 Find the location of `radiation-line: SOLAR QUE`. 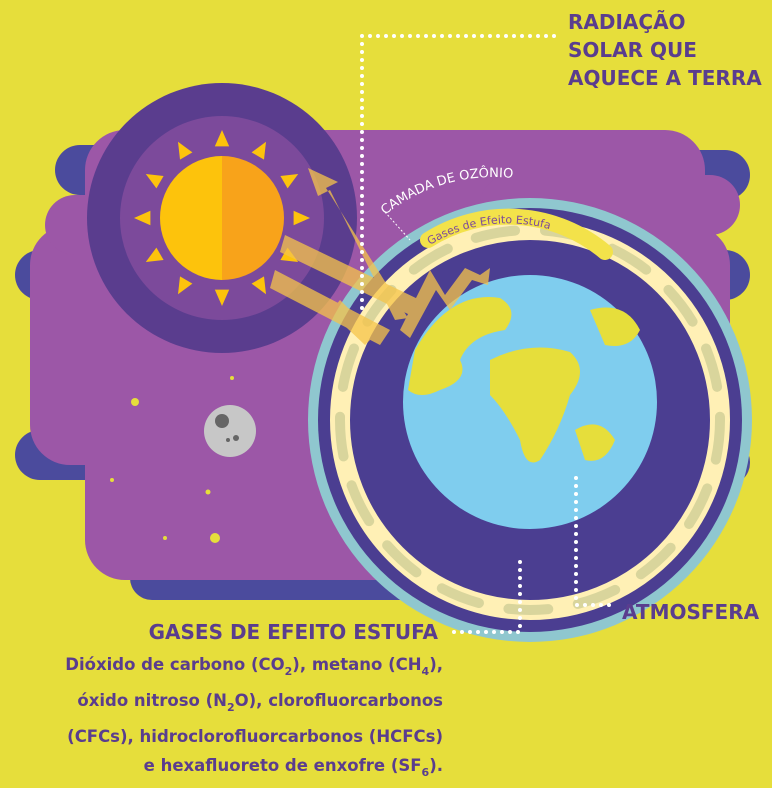

radiation-line: SOLAR QUE is located at coordinates (632, 50).